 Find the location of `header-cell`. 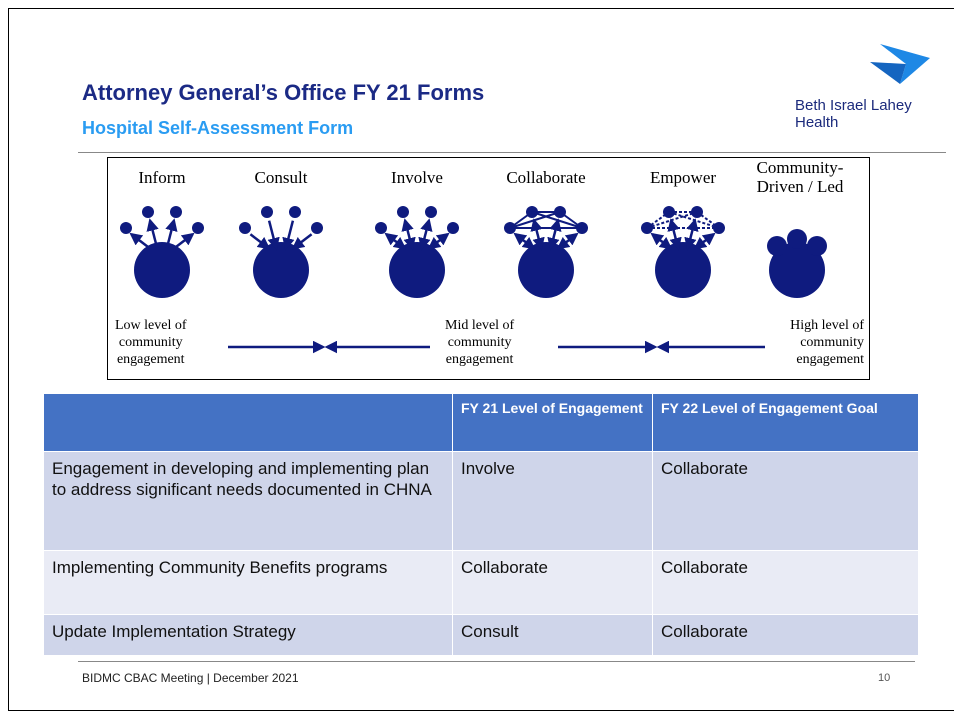

header-cell is located at coordinates (248, 422).